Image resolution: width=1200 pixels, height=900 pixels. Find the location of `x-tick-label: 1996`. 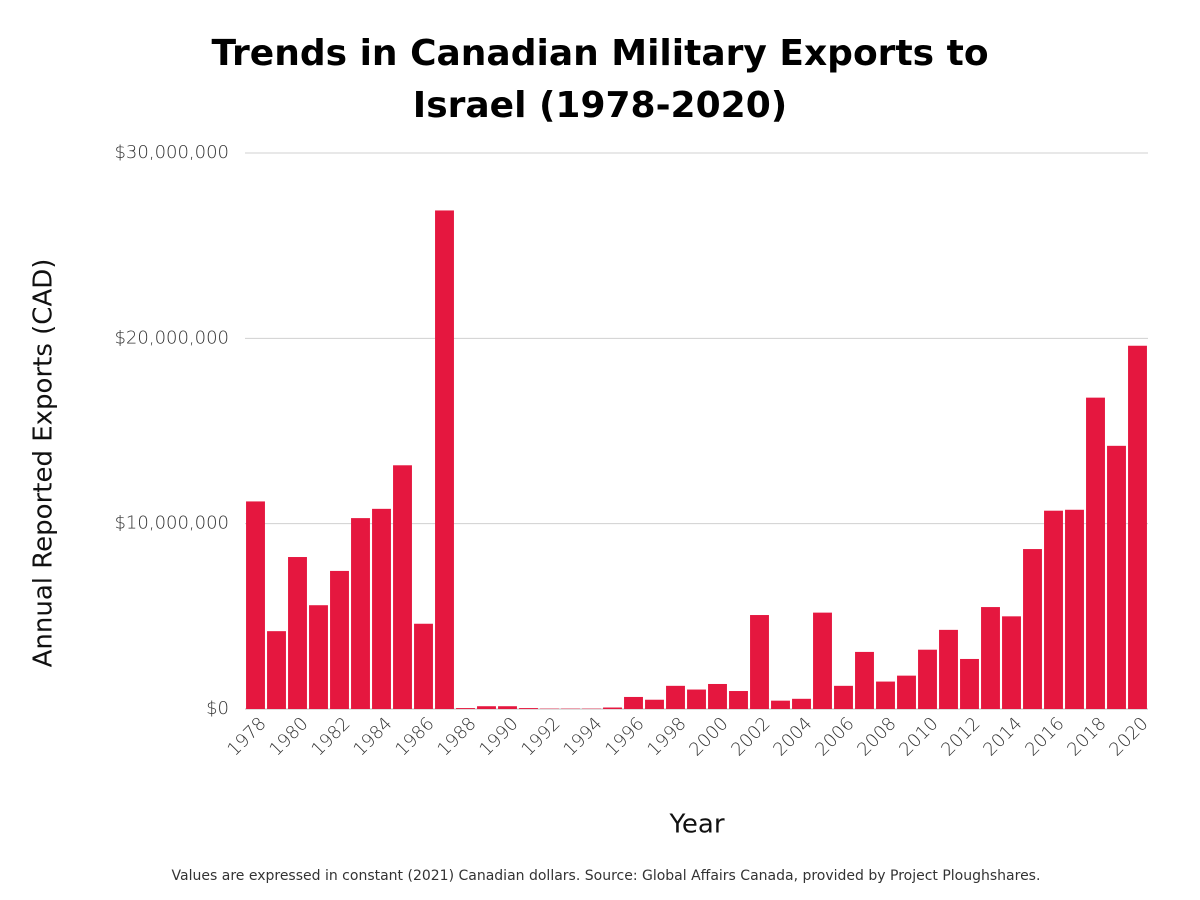

x-tick-label: 1996 is located at coordinates (624, 736).